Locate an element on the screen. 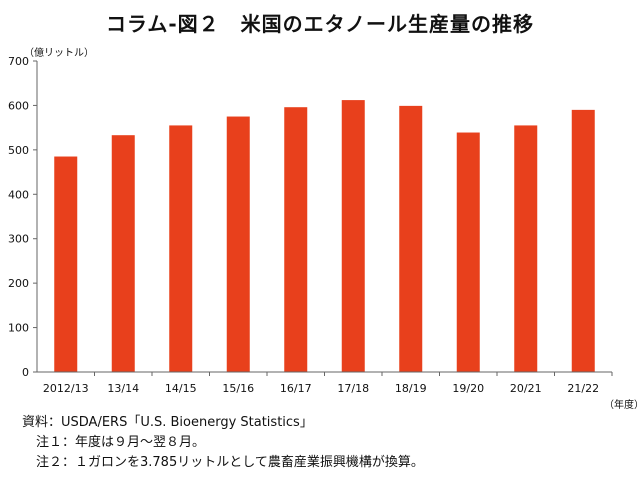  y-axis-unit-label: （億リットル） is located at coordinates (59, 53).